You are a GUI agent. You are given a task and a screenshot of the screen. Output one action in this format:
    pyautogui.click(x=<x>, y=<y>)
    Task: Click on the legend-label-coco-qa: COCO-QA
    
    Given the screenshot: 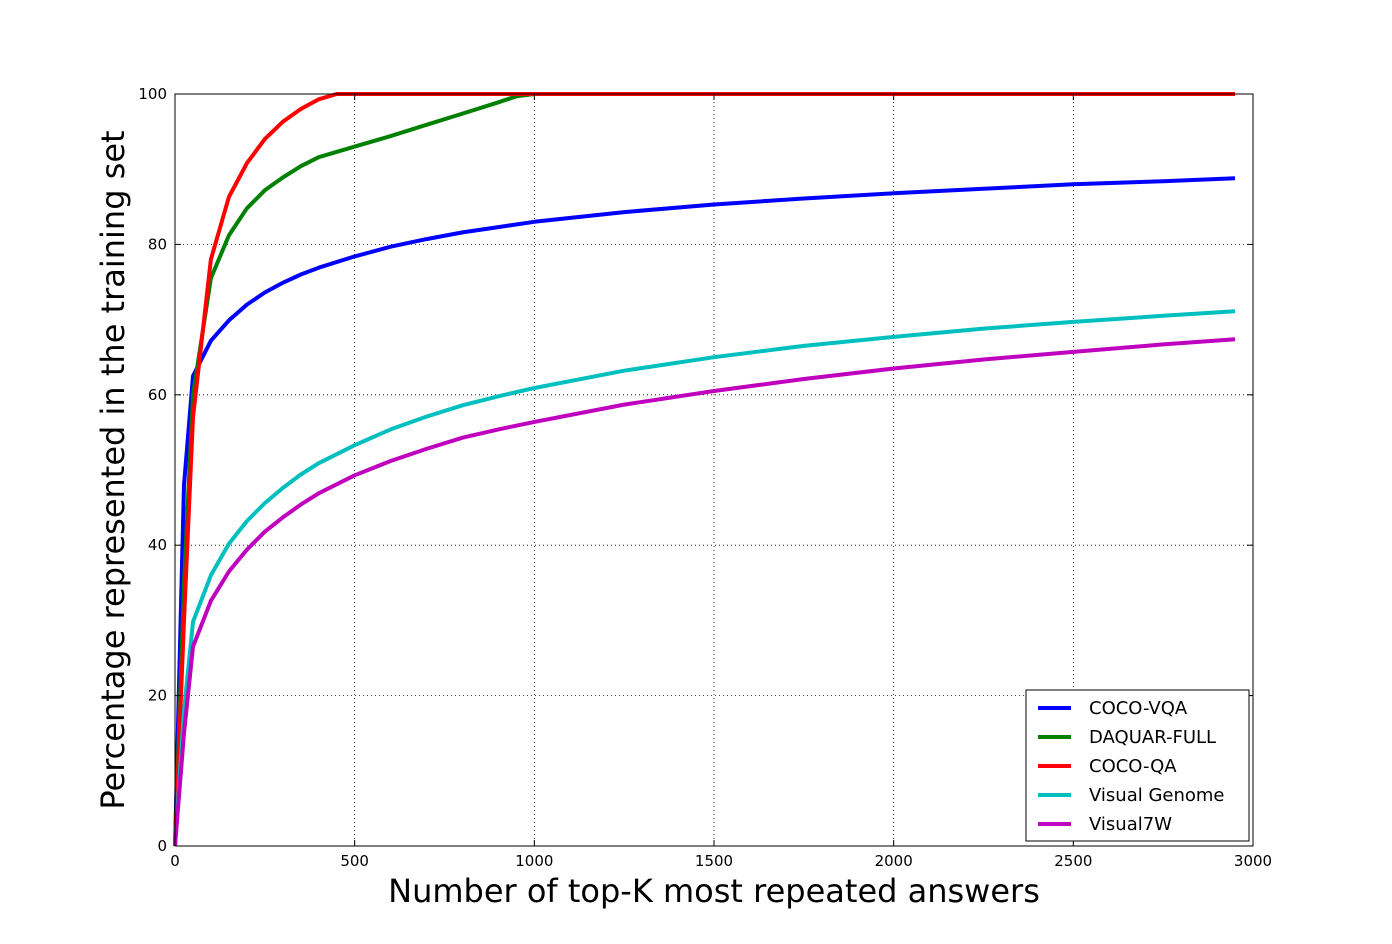 What is the action you would take?
    pyautogui.click(x=1133, y=766)
    